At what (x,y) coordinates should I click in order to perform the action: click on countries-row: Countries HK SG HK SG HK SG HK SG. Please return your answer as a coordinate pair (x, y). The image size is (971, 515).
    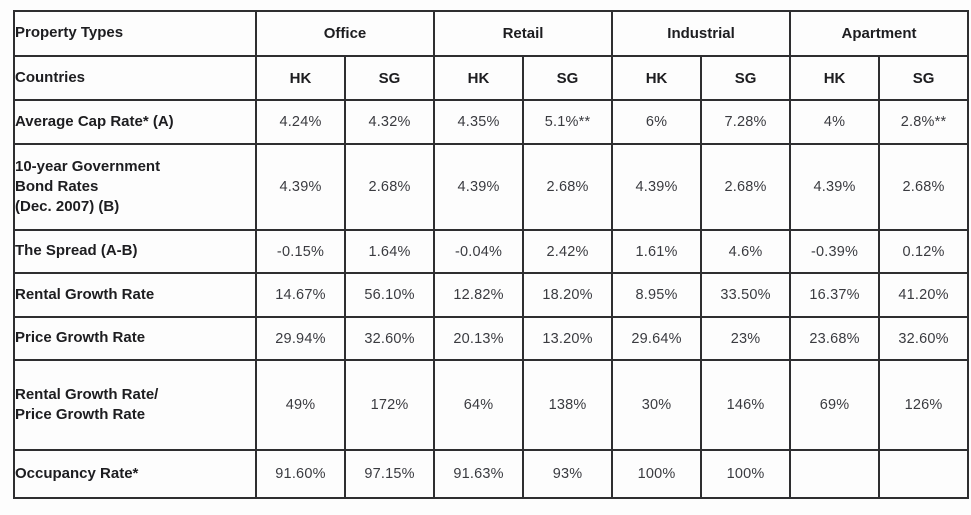
    Looking at the image, I should click on (491, 78).